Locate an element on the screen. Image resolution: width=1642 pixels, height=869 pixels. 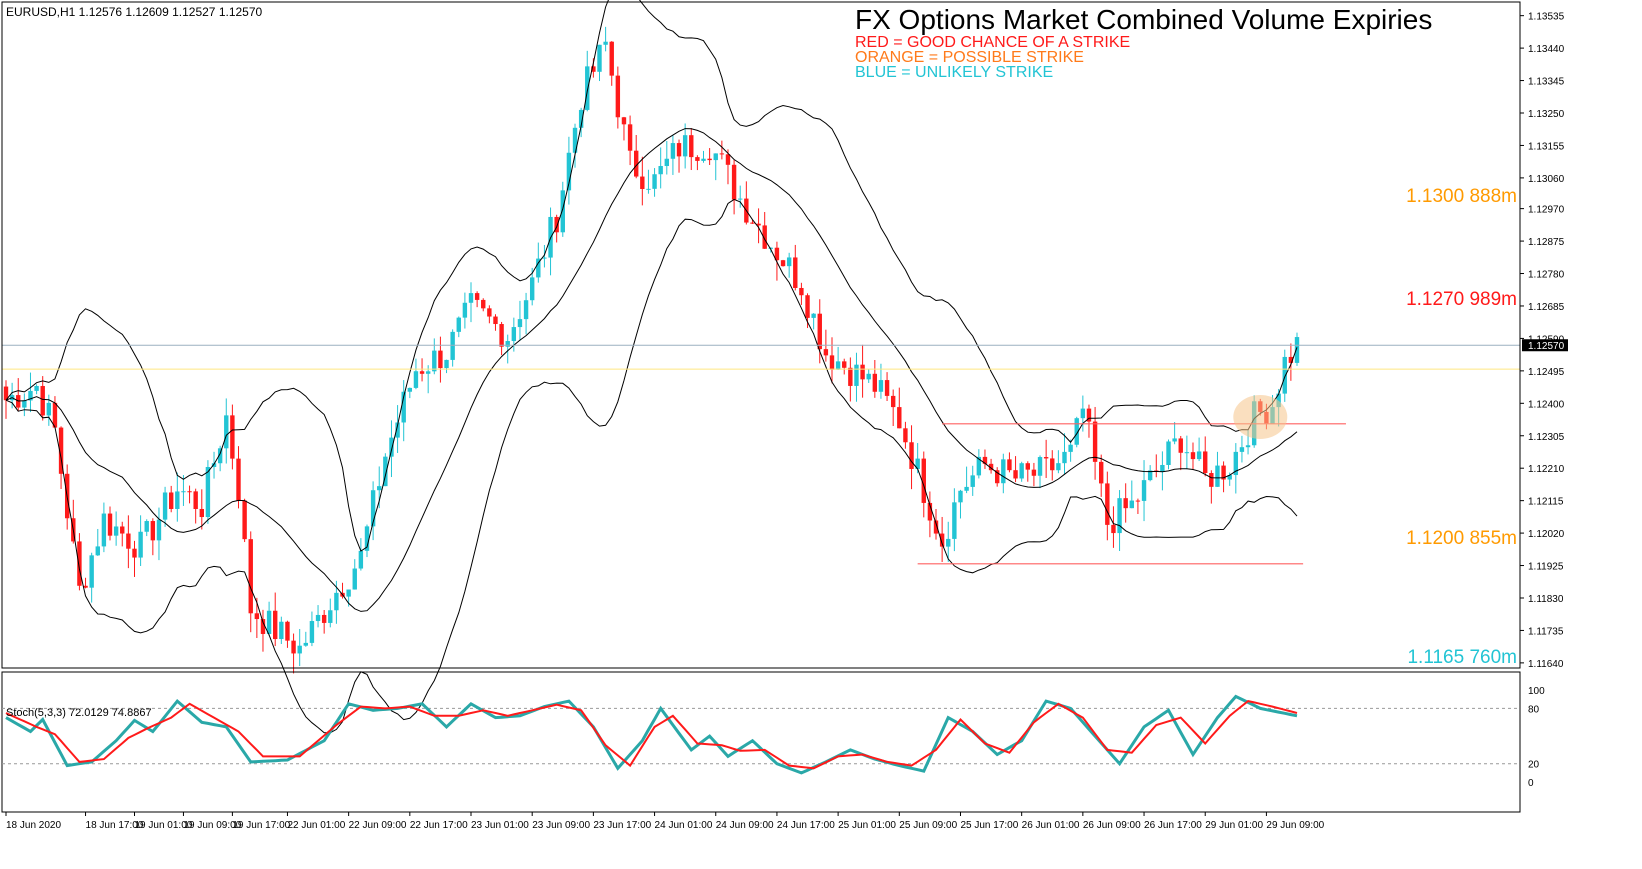
time-tick-label: 26 Jun 01:00 is located at coordinates (1051, 825).